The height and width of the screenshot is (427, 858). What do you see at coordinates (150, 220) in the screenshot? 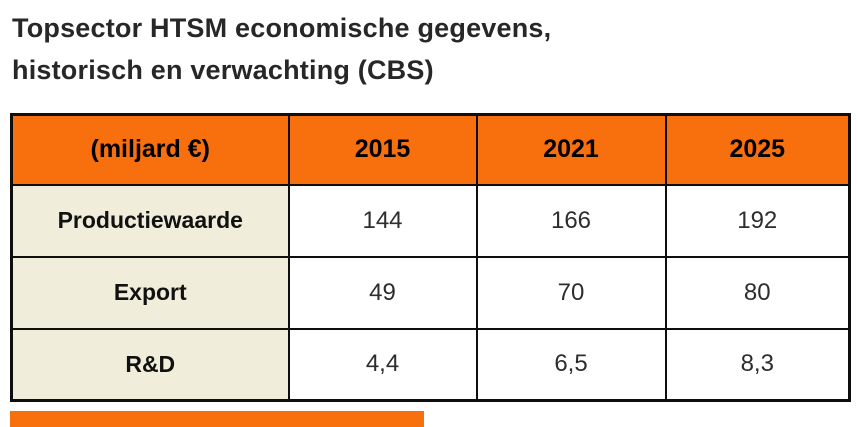
I see `row-label-productiewaarde: Productiewaarde` at bounding box center [150, 220].